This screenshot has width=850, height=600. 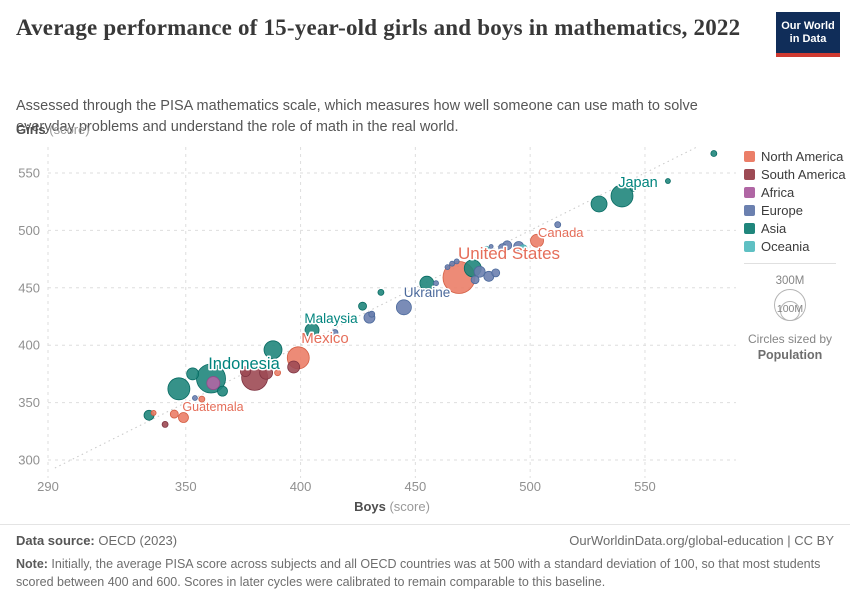 What do you see at coordinates (29, 402) in the screenshot?
I see `y-tick-label: 350` at bounding box center [29, 402].